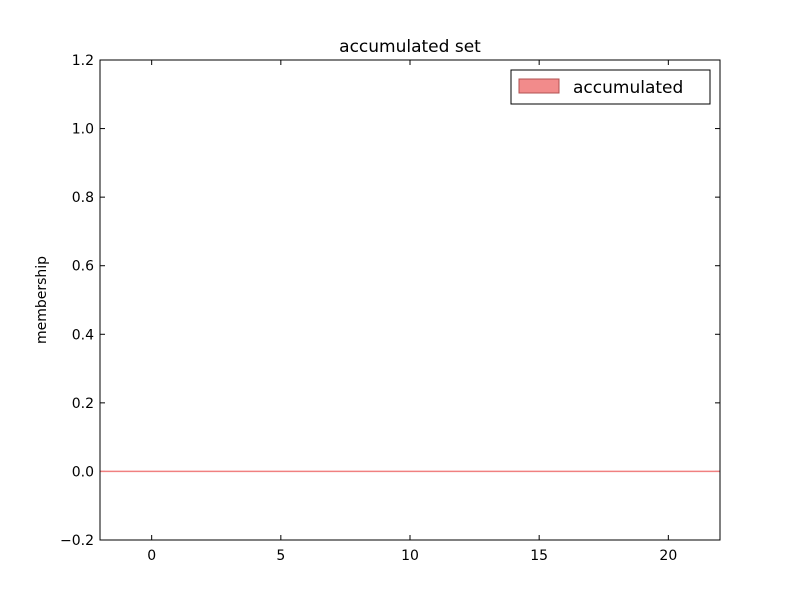  What do you see at coordinates (83, 198) in the screenshot?
I see `y-tick-label: 0.8` at bounding box center [83, 198].